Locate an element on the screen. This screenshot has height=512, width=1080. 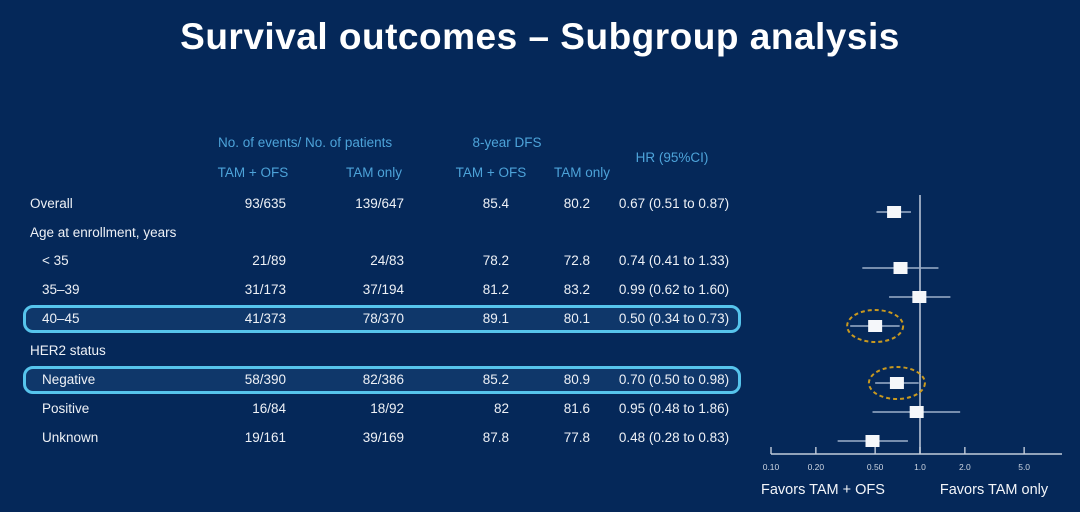
row-label: < 35 is located at coordinates (55, 260).